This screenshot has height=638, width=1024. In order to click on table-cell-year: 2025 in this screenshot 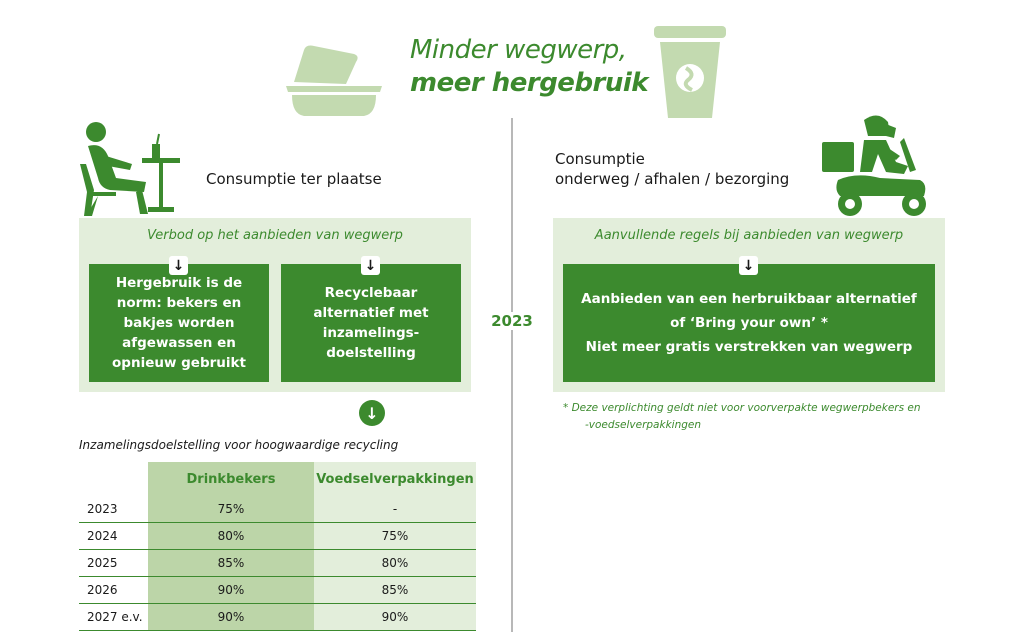, I will do `click(113, 563)`.